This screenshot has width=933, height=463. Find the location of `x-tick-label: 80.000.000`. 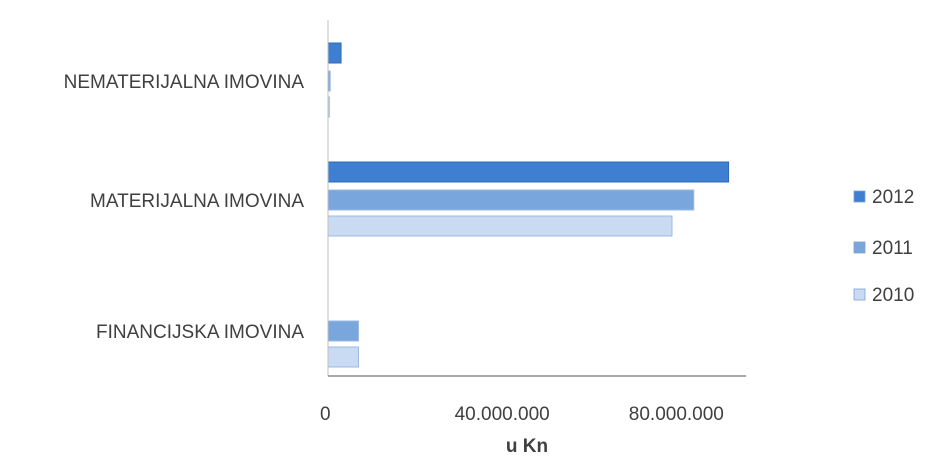

x-tick-label: 80.000.000 is located at coordinates (676, 414).